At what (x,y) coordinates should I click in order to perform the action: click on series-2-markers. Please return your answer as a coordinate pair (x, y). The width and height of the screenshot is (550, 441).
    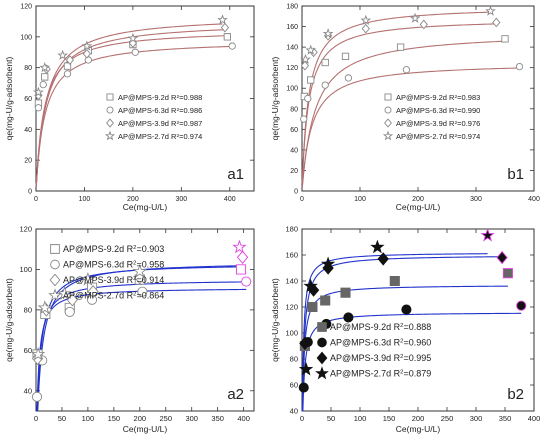
    Looking at the image, I should click on (412, 92).